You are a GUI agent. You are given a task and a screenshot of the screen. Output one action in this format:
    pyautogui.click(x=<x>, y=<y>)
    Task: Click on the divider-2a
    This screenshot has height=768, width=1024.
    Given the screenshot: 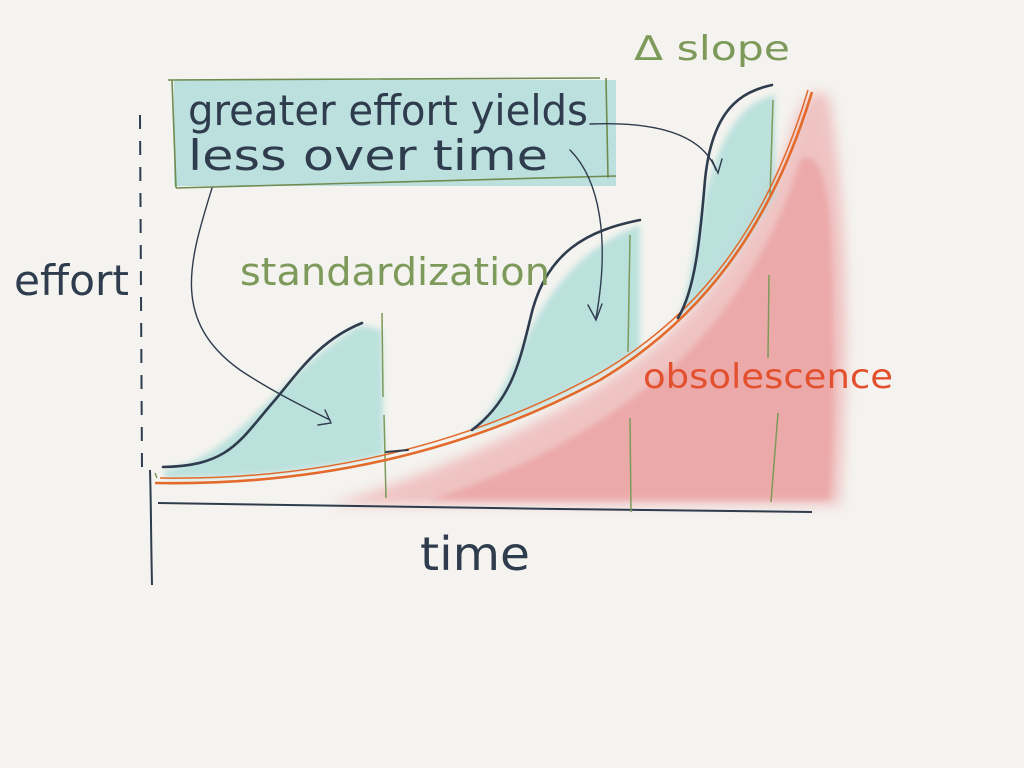 What is the action you would take?
    pyautogui.click(x=629, y=293)
    